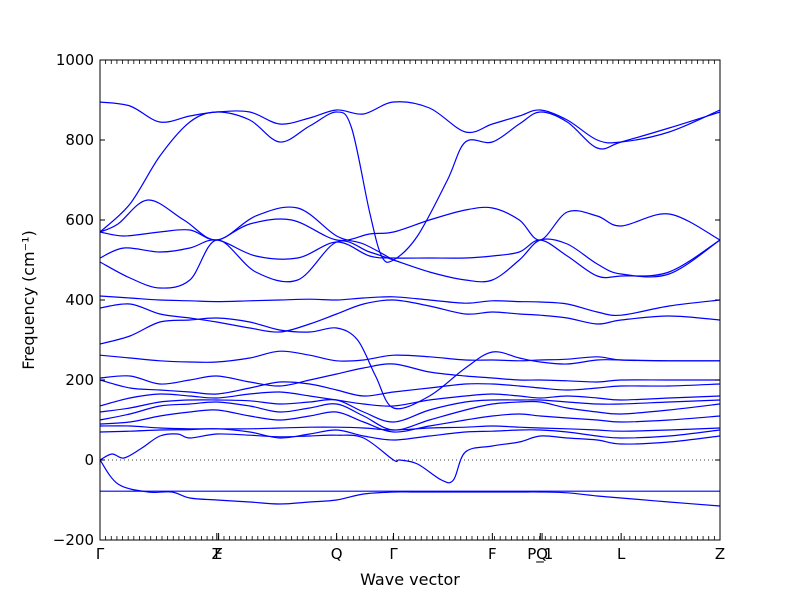 The image size is (800, 600). What do you see at coordinates (621, 554) in the screenshot?
I see `x-tick-label: L` at bounding box center [621, 554].